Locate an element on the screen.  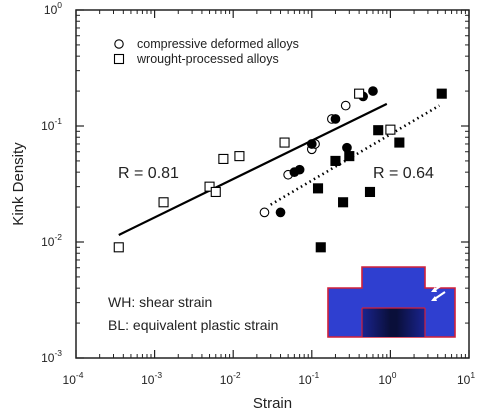
x-tick-label: 10⁻⁴ is located at coordinates (73, 378).